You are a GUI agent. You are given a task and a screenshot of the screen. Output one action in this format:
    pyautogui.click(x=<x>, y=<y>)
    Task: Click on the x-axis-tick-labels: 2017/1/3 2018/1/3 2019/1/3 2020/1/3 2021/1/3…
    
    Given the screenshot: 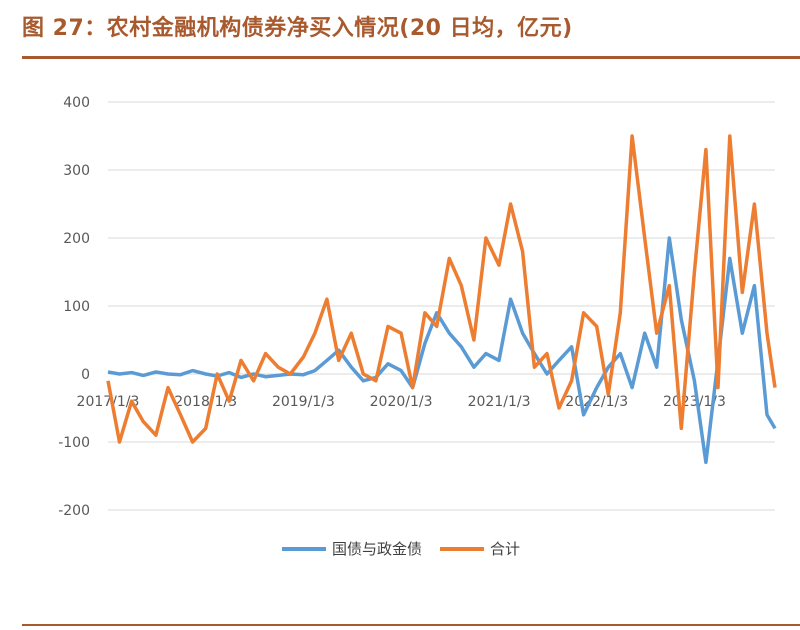 What is the action you would take?
    pyautogui.click(x=401, y=402)
    